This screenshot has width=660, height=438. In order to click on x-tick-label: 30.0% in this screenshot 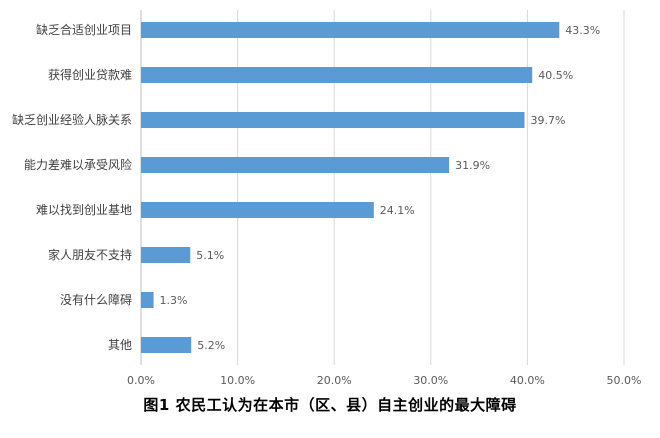, I will do `click(430, 380)`.